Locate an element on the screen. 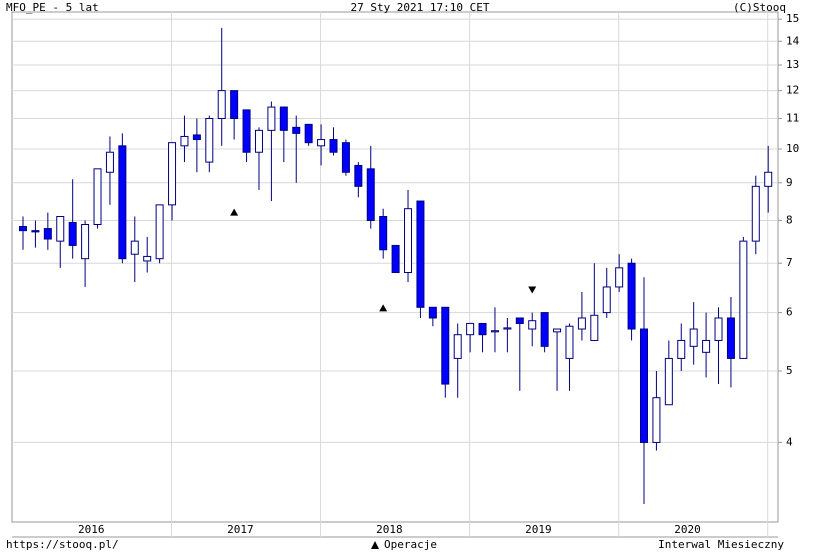  y-tick-label: 6 is located at coordinates (789, 312).